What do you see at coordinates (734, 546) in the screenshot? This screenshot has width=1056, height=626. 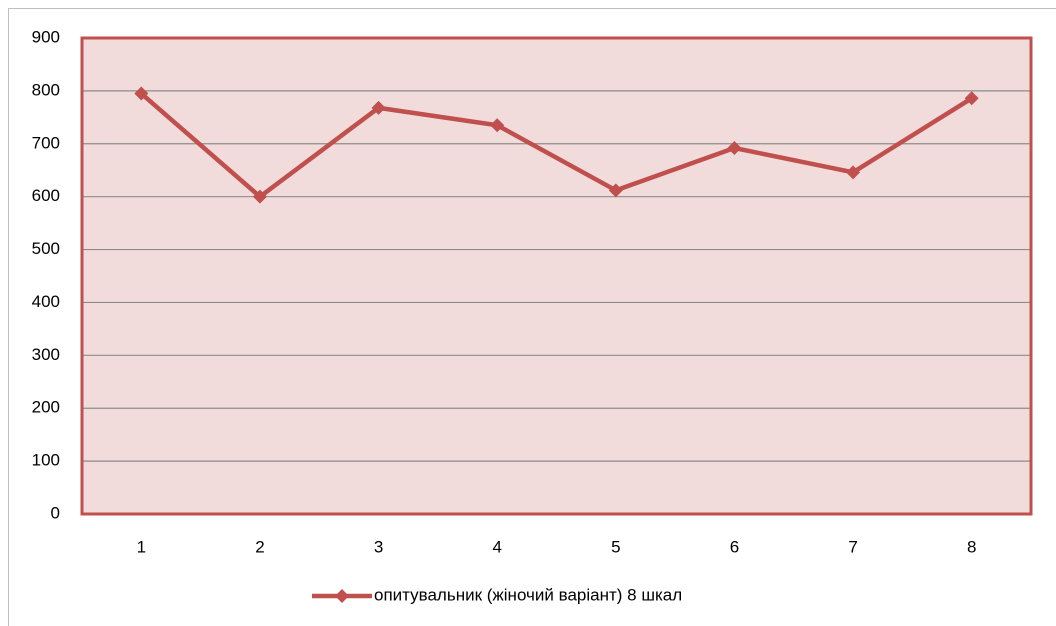 I see `x-tick-label: 6` at bounding box center [734, 546].